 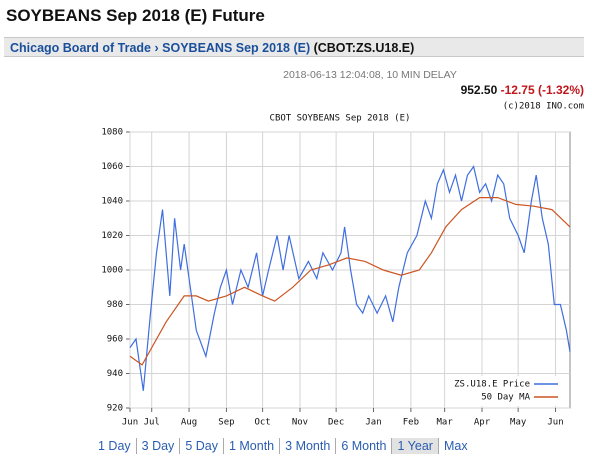 I want to click on legend-label: 50 Day MA, so click(x=505, y=398).